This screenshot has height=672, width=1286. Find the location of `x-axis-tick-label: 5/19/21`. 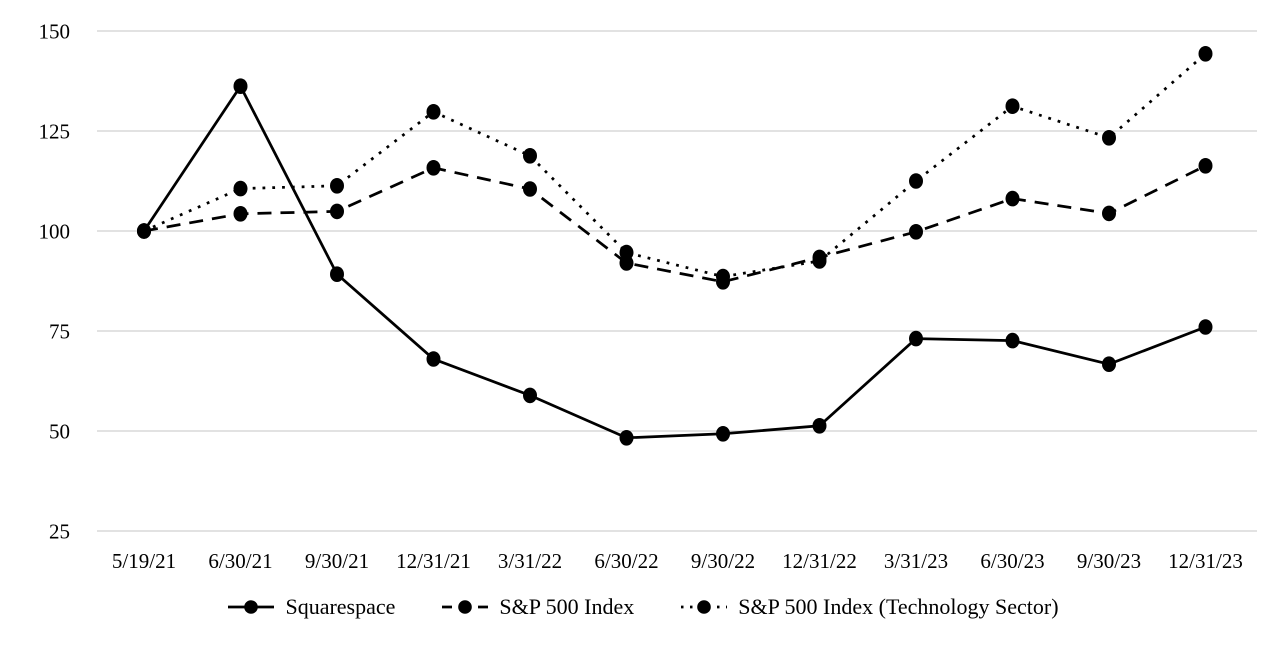

x-axis-tick-label: 5/19/21 is located at coordinates (144, 561).